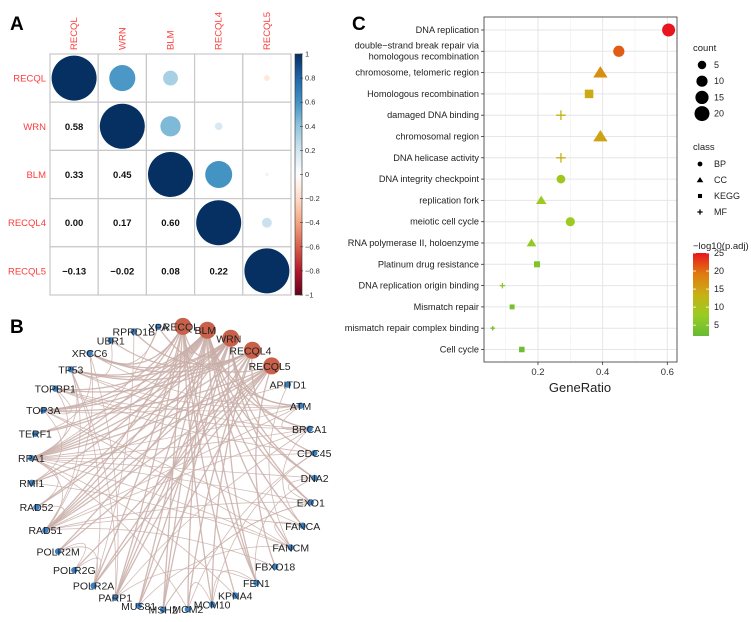 The image size is (751, 622). Describe the element at coordinates (705, 48) in the screenshot. I see `count-legend-title: count` at that location.